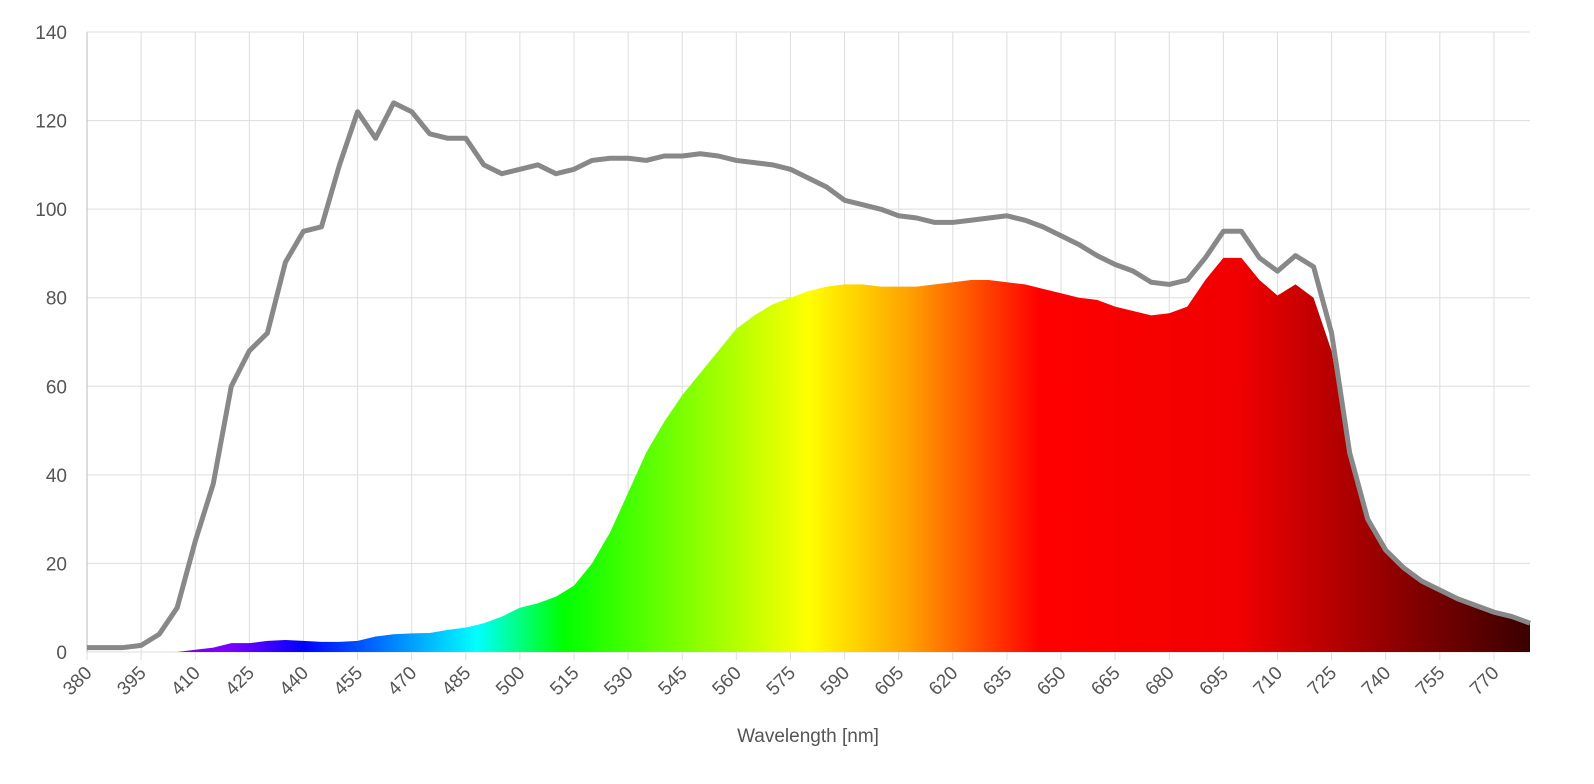 Image resolution: width=1594 pixels, height=784 pixels. Describe the element at coordinates (56, 564) in the screenshot. I see `y-tick-label: 20` at that location.